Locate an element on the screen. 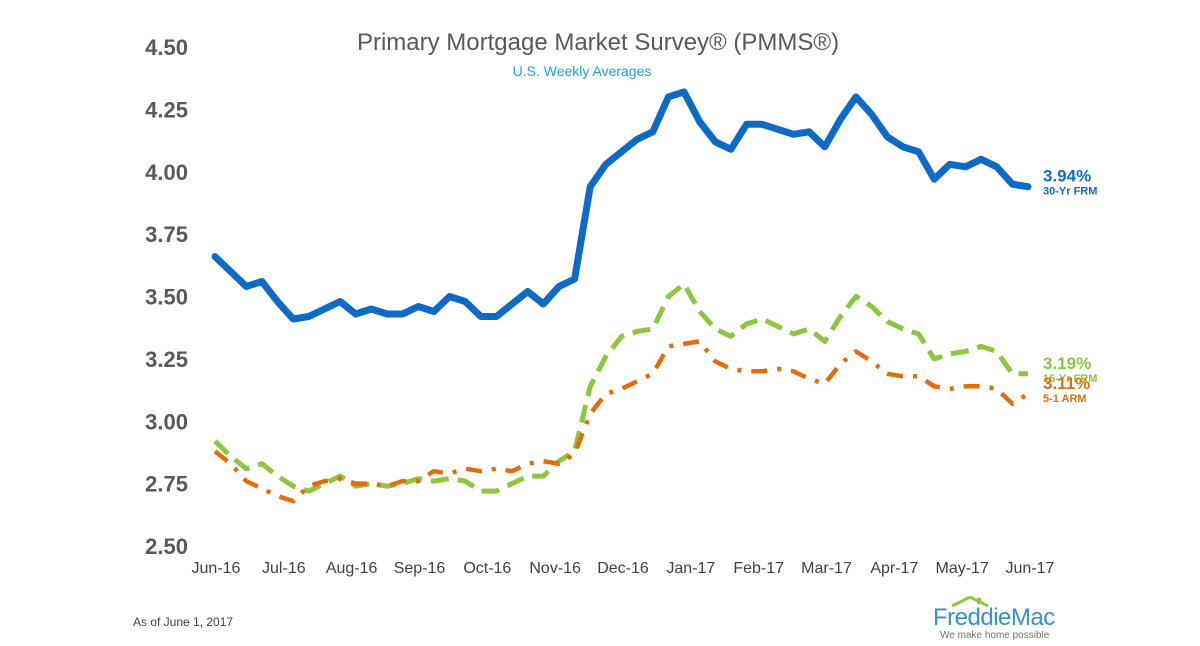  y-tick-label: 2.50 is located at coordinates (166, 546).